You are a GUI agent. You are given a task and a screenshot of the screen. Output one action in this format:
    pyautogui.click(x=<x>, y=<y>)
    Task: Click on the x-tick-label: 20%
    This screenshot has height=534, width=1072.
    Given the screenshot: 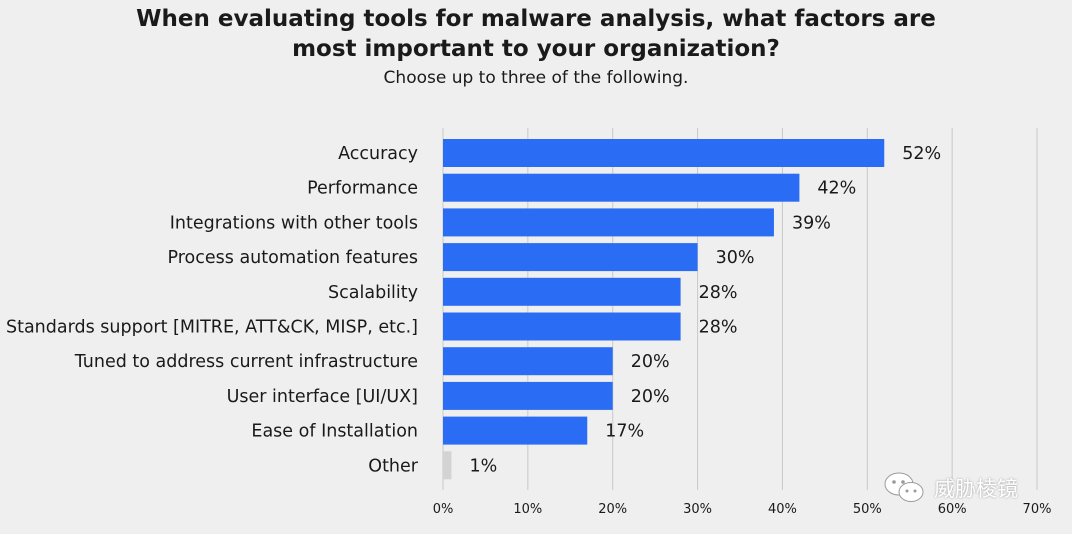 What is the action you would take?
    pyautogui.click(x=612, y=509)
    